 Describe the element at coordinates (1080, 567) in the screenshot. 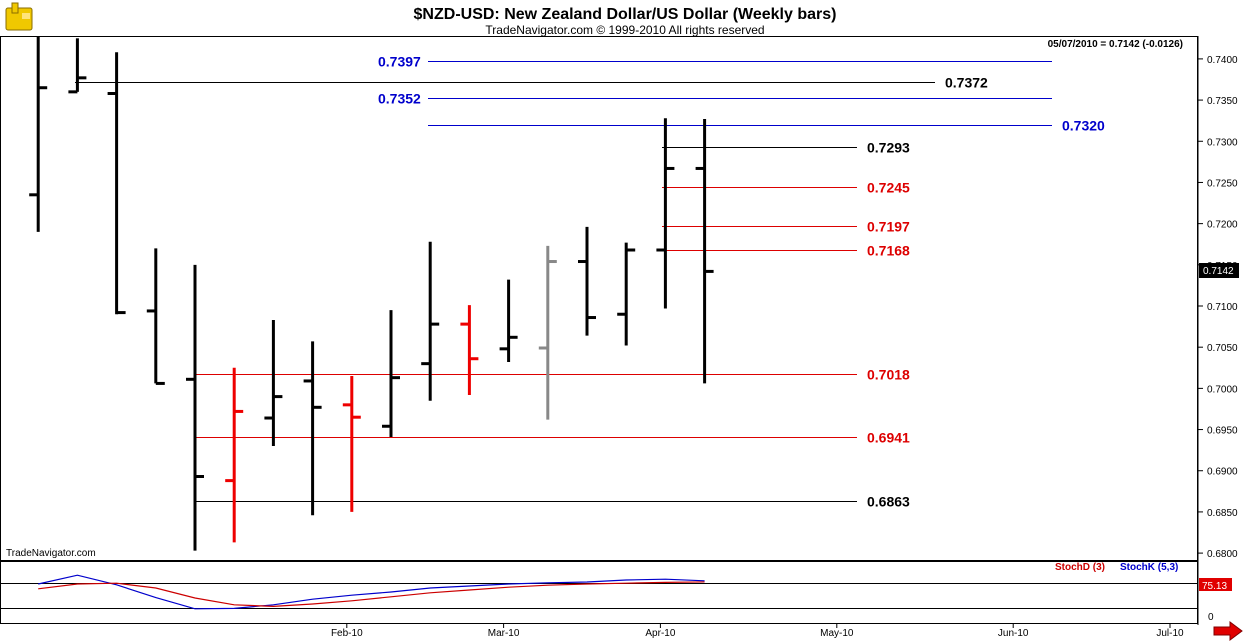

I see `stoch-d-legend: StochD (3)` at that location.